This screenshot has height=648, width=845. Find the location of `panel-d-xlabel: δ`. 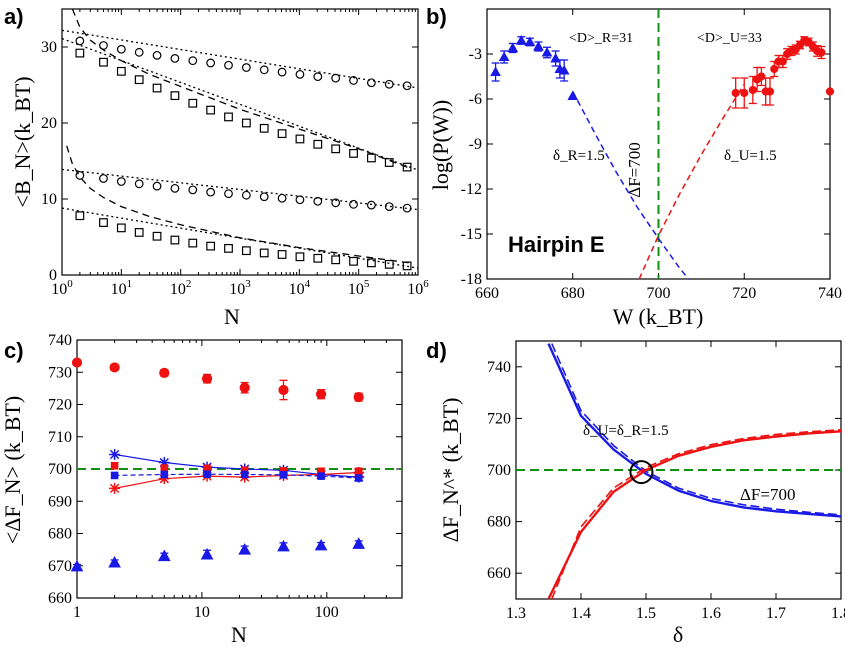

panel-d-xlabel: δ is located at coordinates (678, 634).